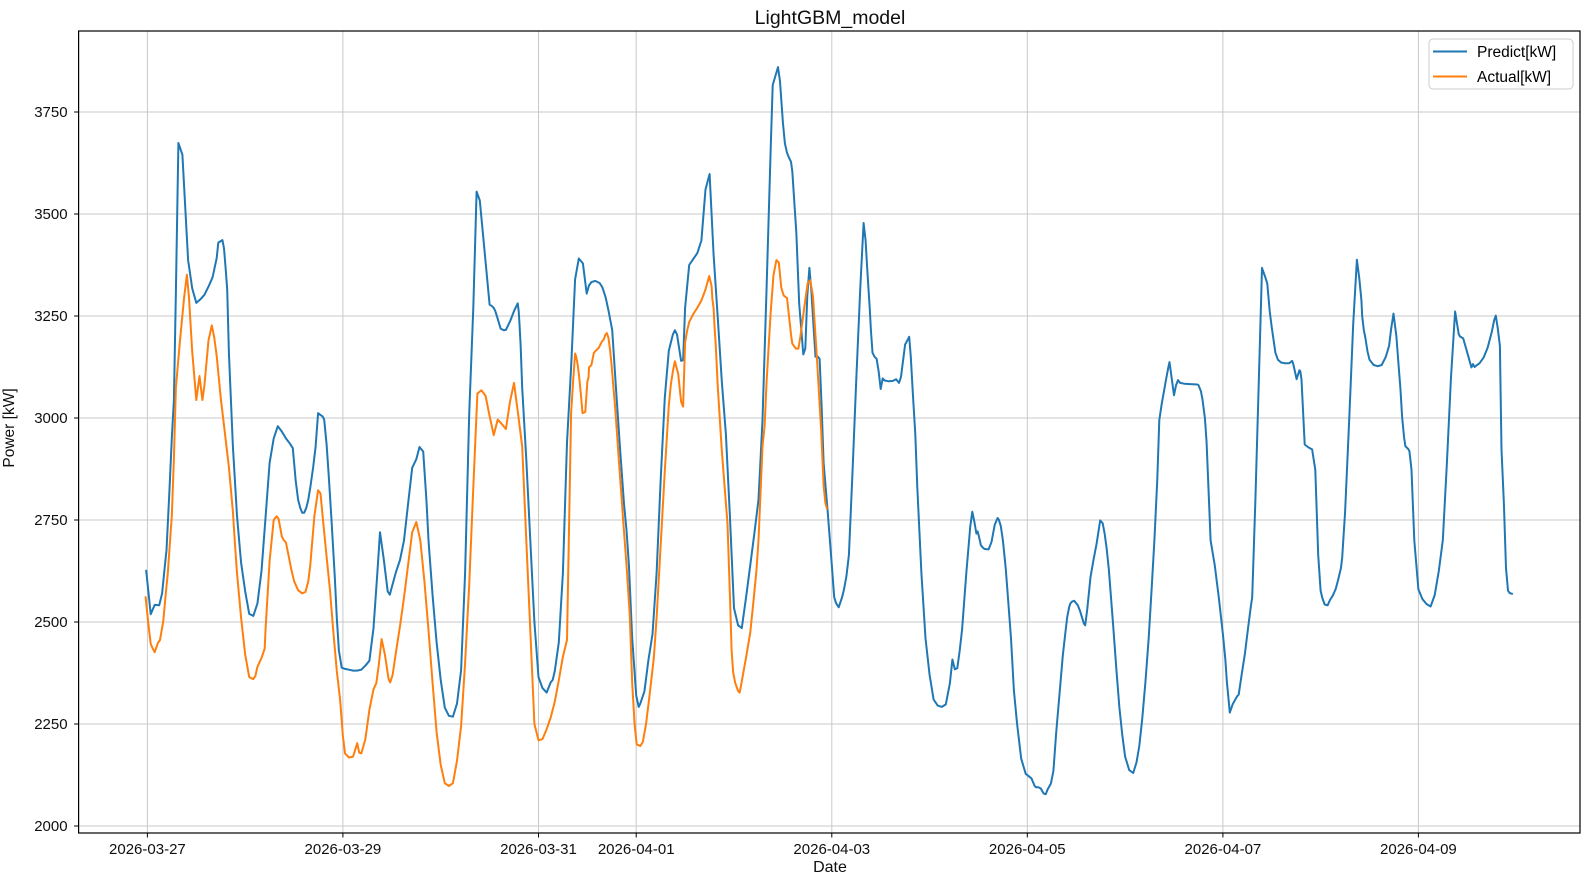 The height and width of the screenshot is (894, 1590). I want to click on svg-text: 2026-03-29, so click(343, 849).